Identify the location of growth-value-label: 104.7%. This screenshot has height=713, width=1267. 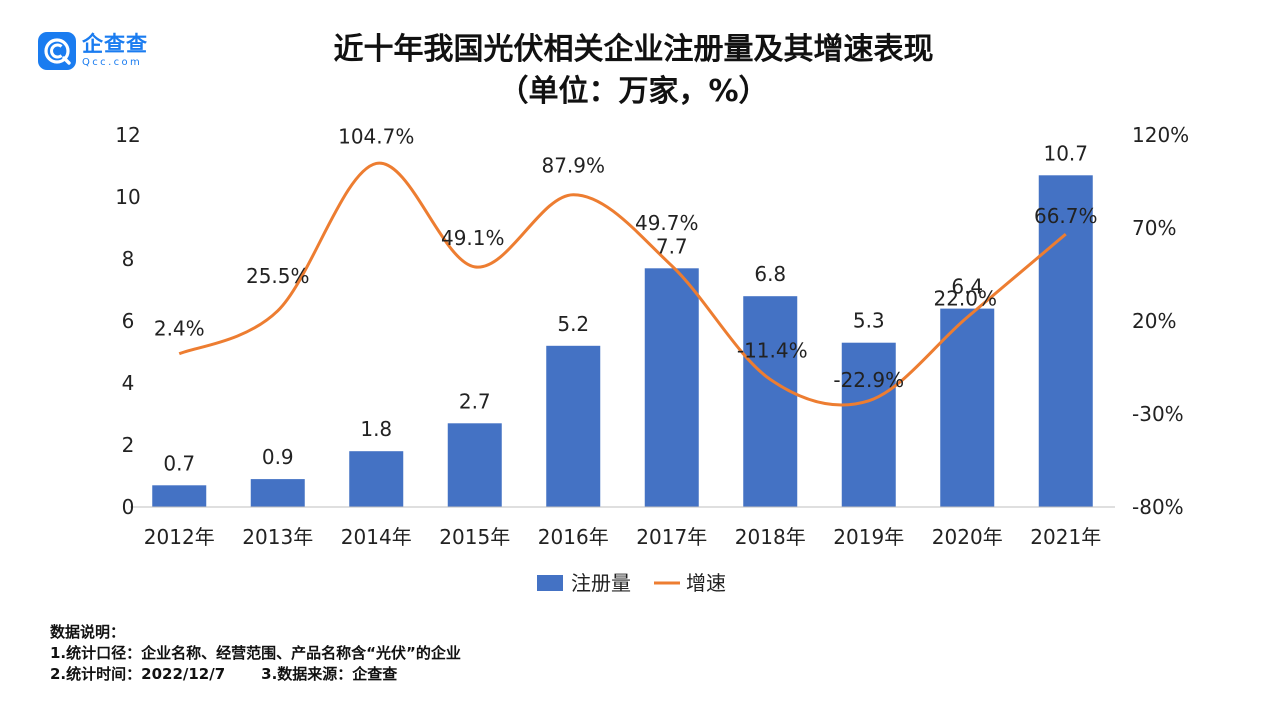
(376, 136).